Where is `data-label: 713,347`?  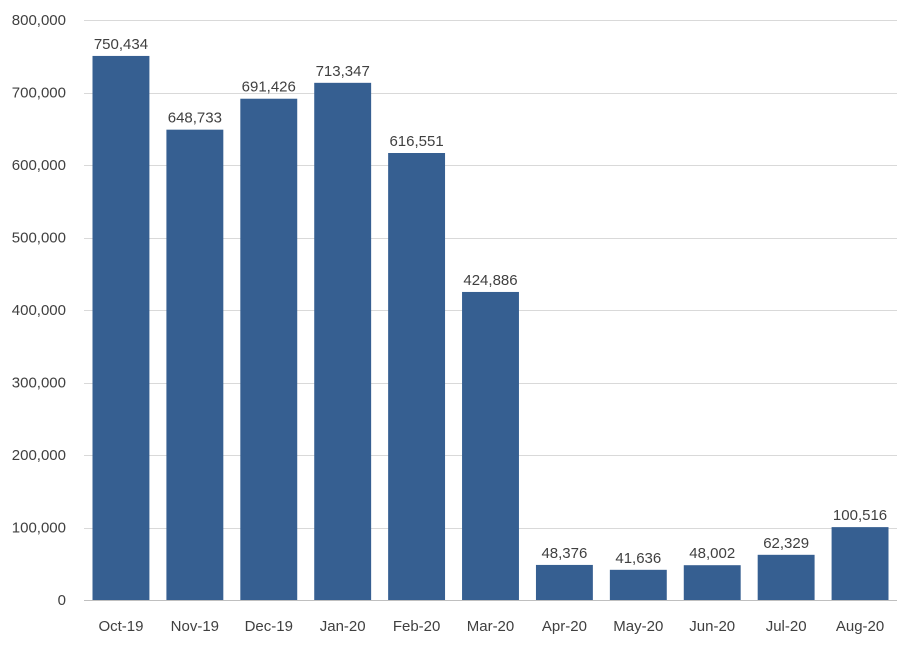
data-label: 713,347 is located at coordinates (343, 71).